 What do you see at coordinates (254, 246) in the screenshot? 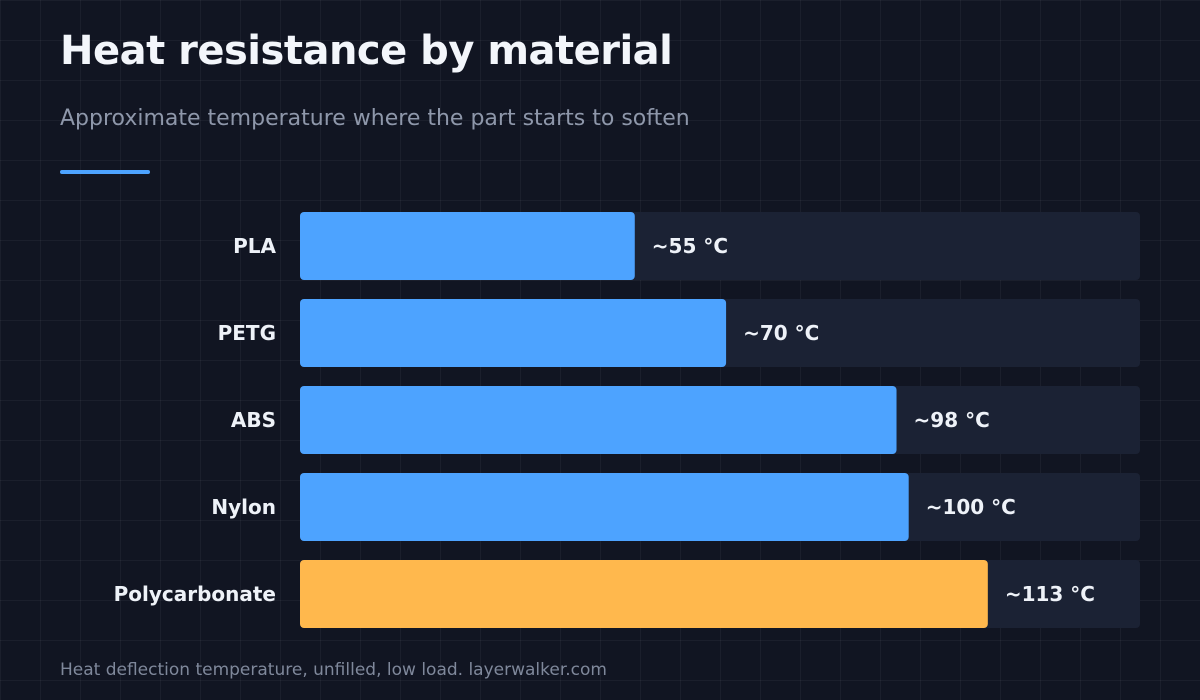
I see `category-label: PLA` at bounding box center [254, 246].